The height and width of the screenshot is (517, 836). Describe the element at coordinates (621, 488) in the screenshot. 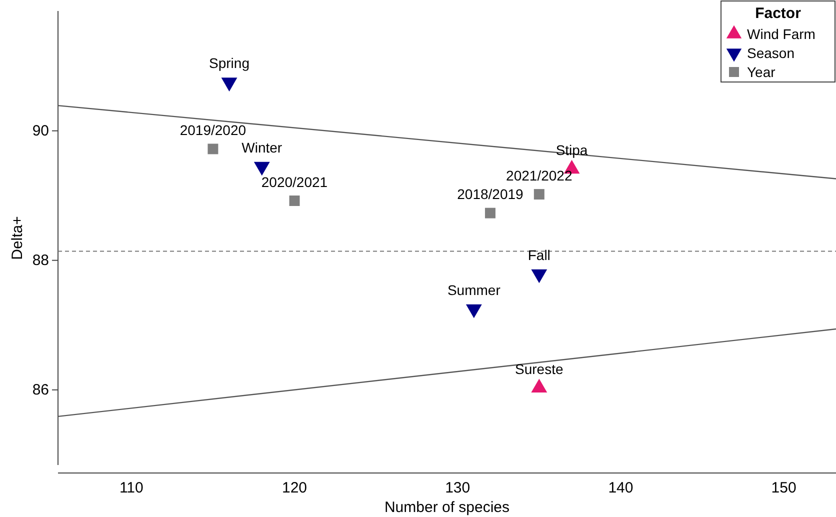

I see `x-tick-label: 140` at that location.